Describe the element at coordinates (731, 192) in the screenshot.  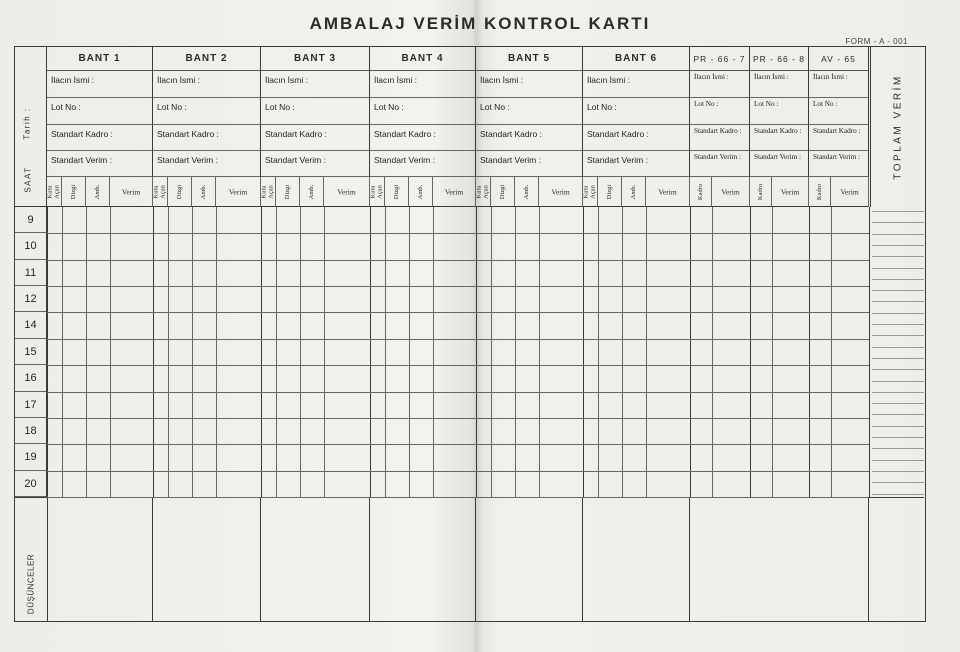
I see `machine-1-col-header: Verim` at that location.